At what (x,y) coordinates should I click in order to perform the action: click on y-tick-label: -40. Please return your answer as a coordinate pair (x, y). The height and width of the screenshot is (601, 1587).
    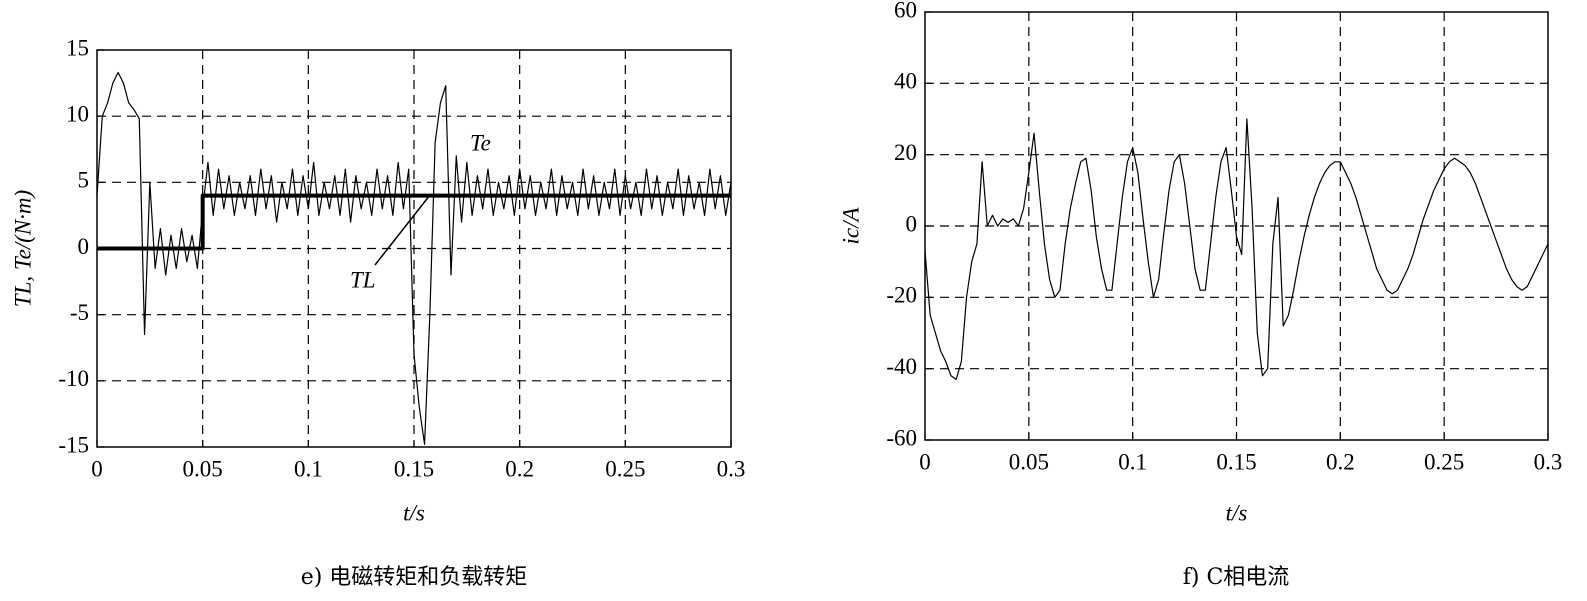
    Looking at the image, I should click on (901, 366).